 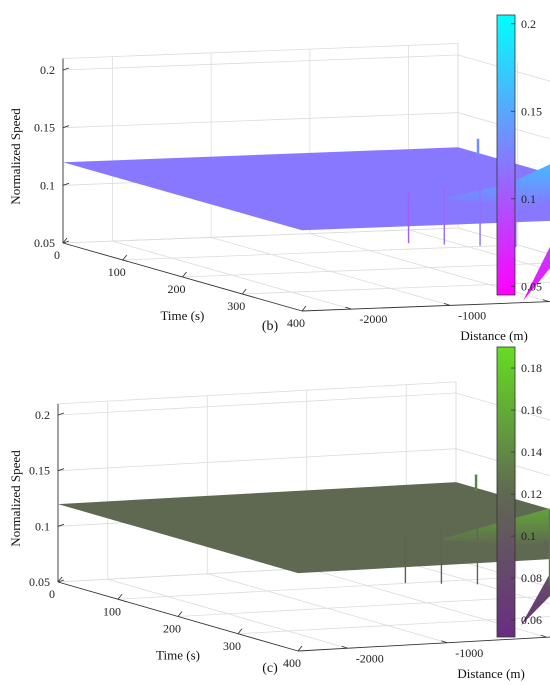 I want to click on colorbar-tick-label: 0.06, so click(x=531, y=620).